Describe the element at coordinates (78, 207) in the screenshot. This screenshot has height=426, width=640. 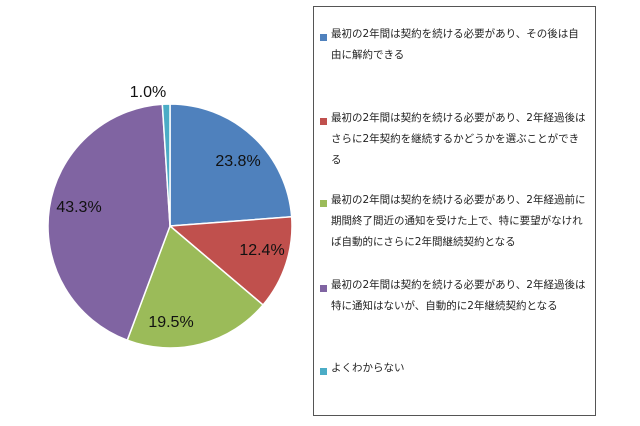
I see `slice-value-label: 43.3%` at that location.